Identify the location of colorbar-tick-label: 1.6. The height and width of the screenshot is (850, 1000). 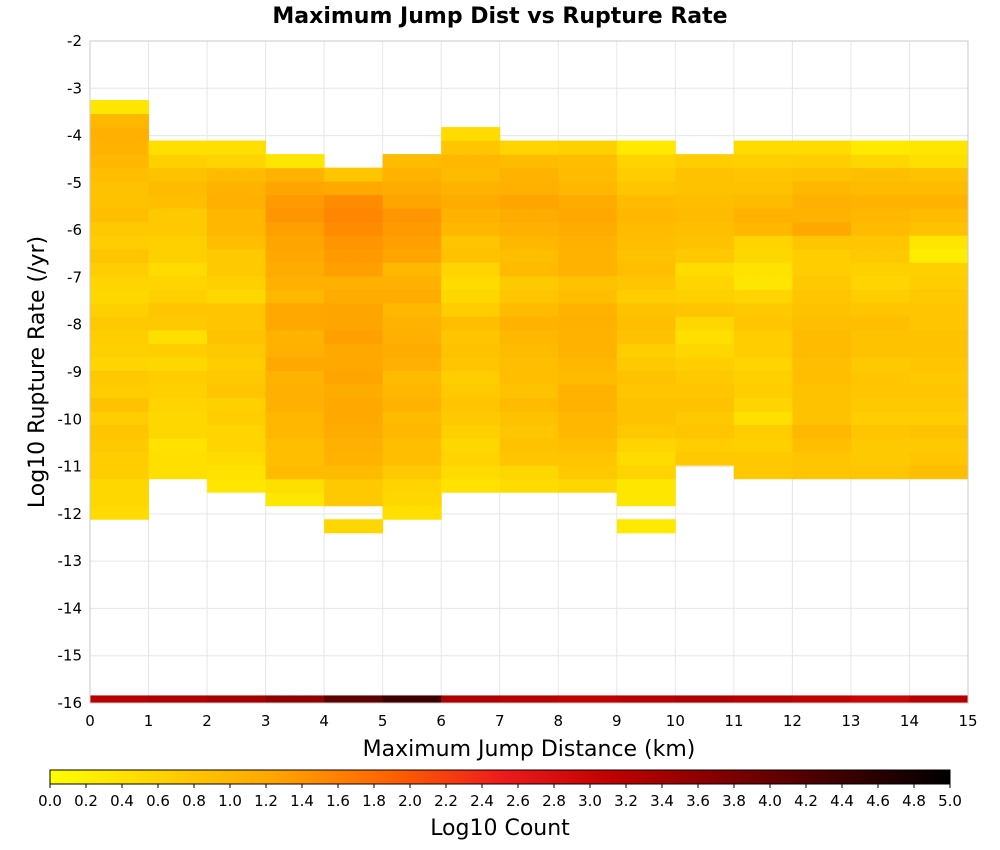
(338, 801).